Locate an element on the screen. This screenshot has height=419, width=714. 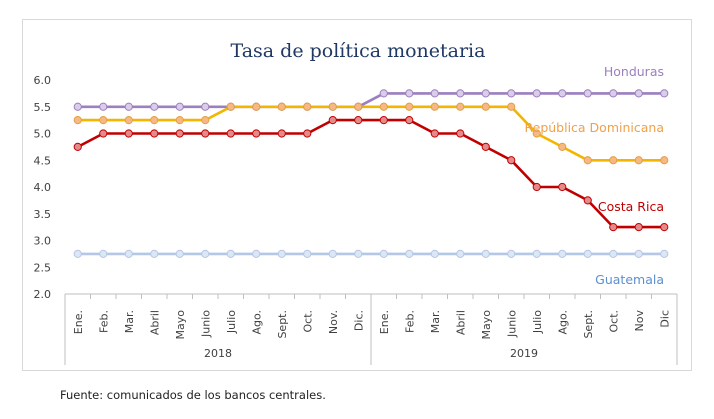
series-line-honduras is located at coordinates (371, 100).